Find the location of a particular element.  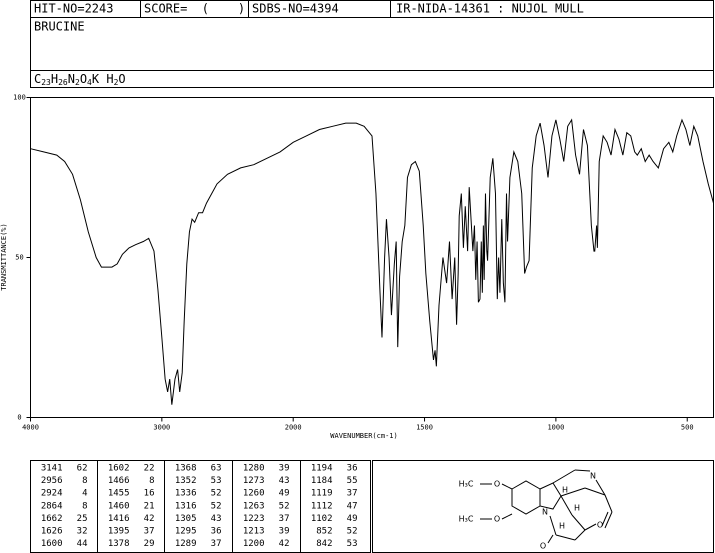

peak-wavenumber: 1119 is located at coordinates (322, 494).